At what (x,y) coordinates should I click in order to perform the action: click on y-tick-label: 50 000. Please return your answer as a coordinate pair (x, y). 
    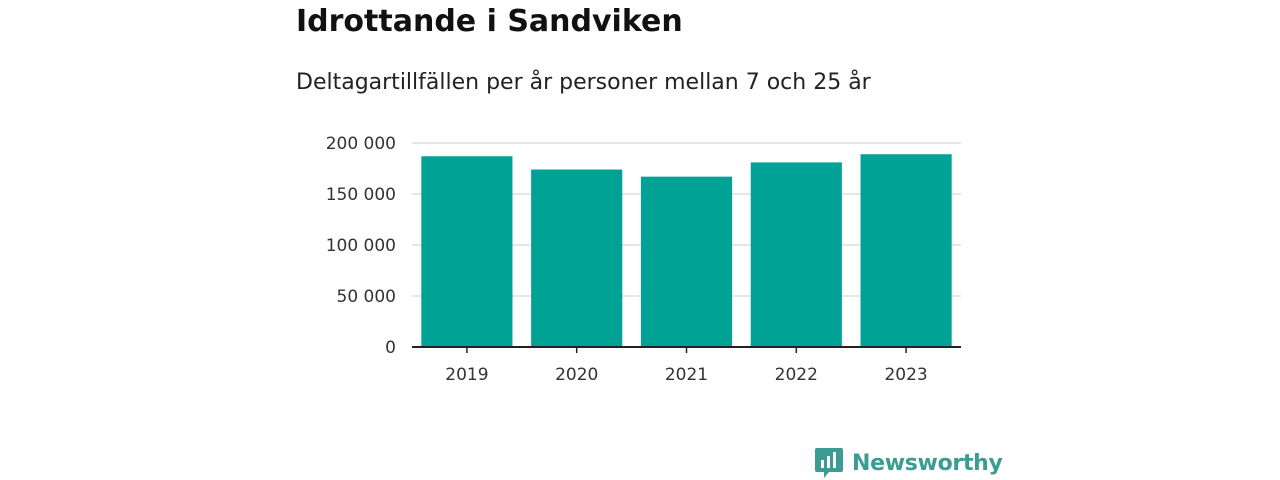
    Looking at the image, I should click on (366, 297).